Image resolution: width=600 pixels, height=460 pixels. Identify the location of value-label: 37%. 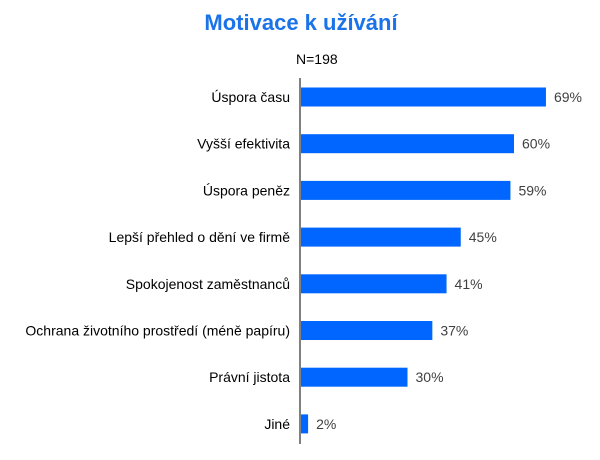
(454, 331).